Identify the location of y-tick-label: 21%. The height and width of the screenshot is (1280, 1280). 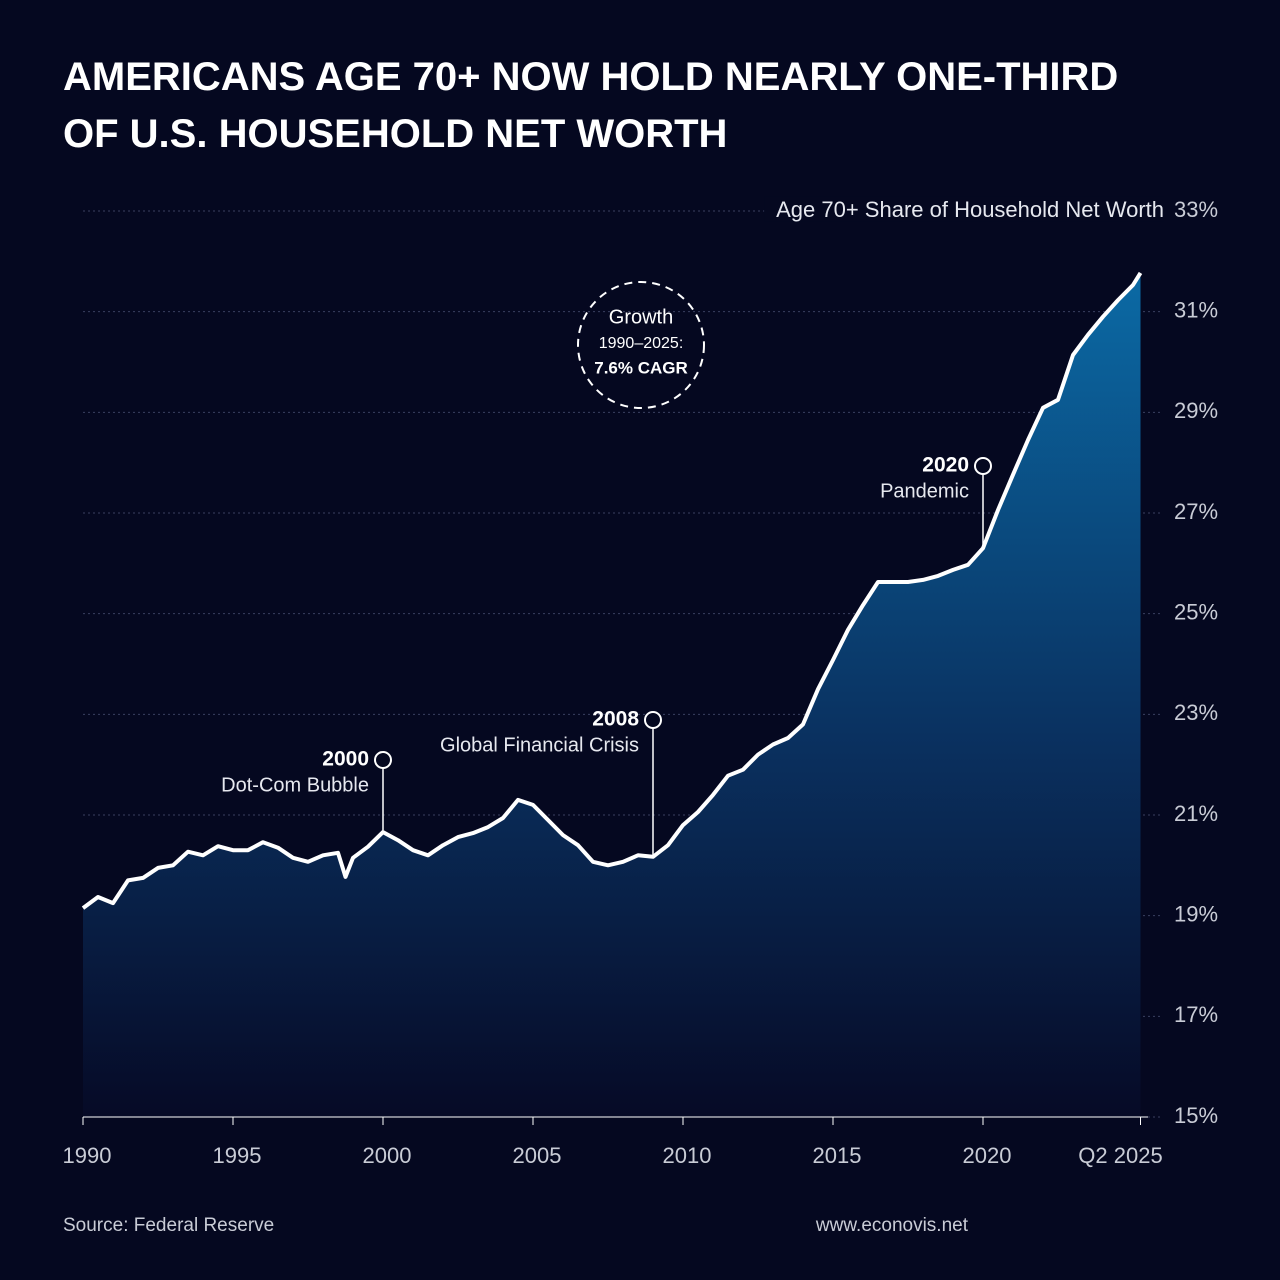
(1196, 813).